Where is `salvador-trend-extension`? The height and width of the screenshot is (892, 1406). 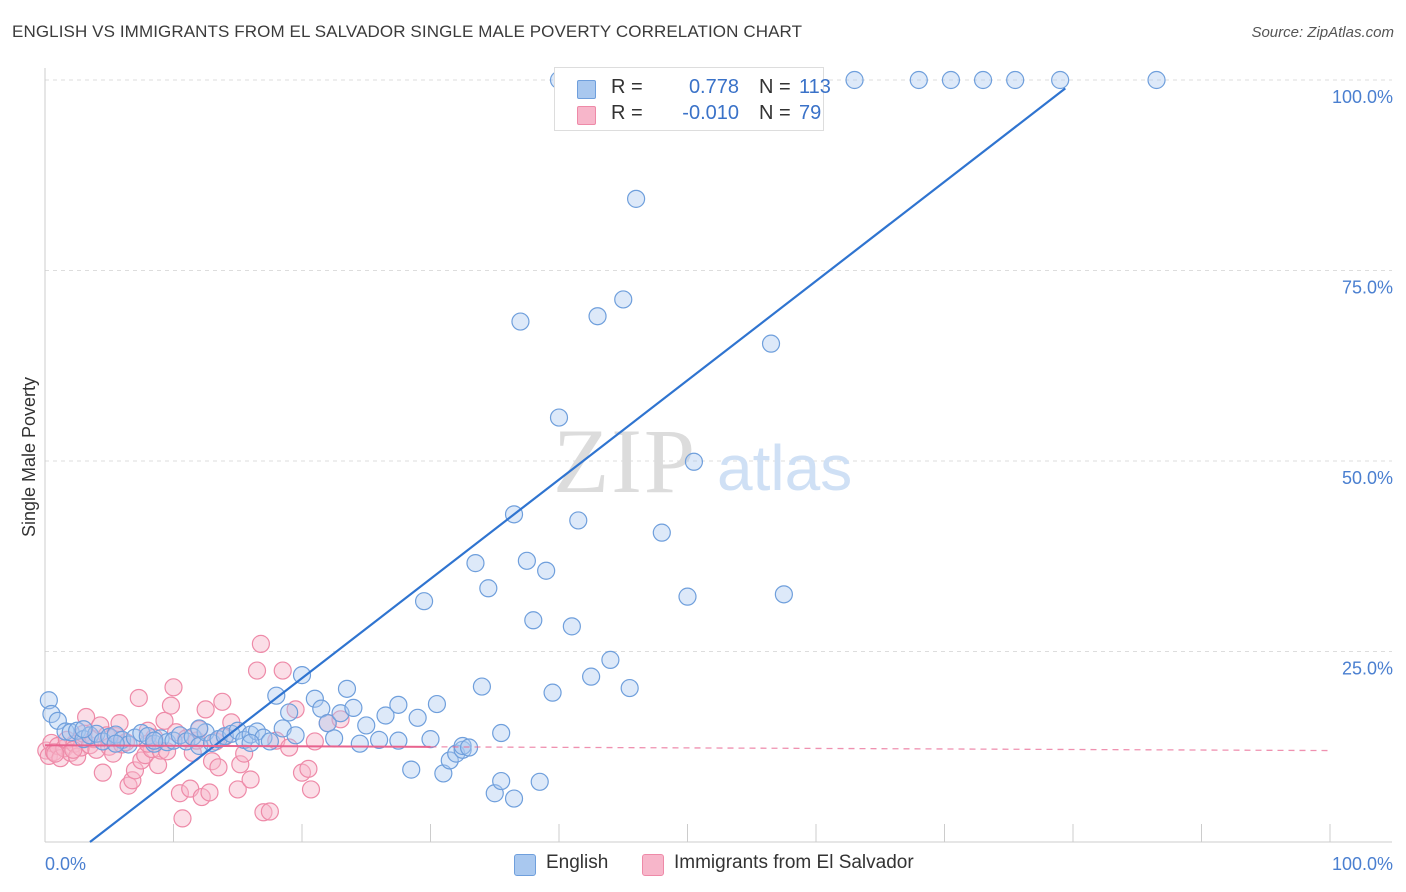
salvador-trend-extension is located at coordinates (880, 749).